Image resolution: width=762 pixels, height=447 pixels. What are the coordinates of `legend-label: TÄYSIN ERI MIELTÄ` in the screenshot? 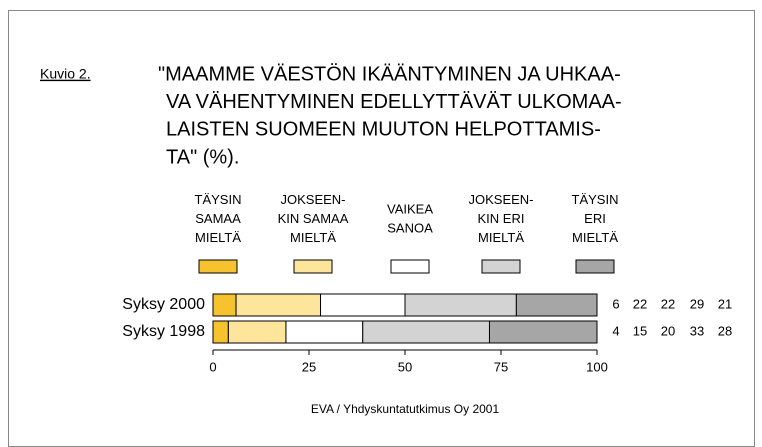 It's located at (595, 218).